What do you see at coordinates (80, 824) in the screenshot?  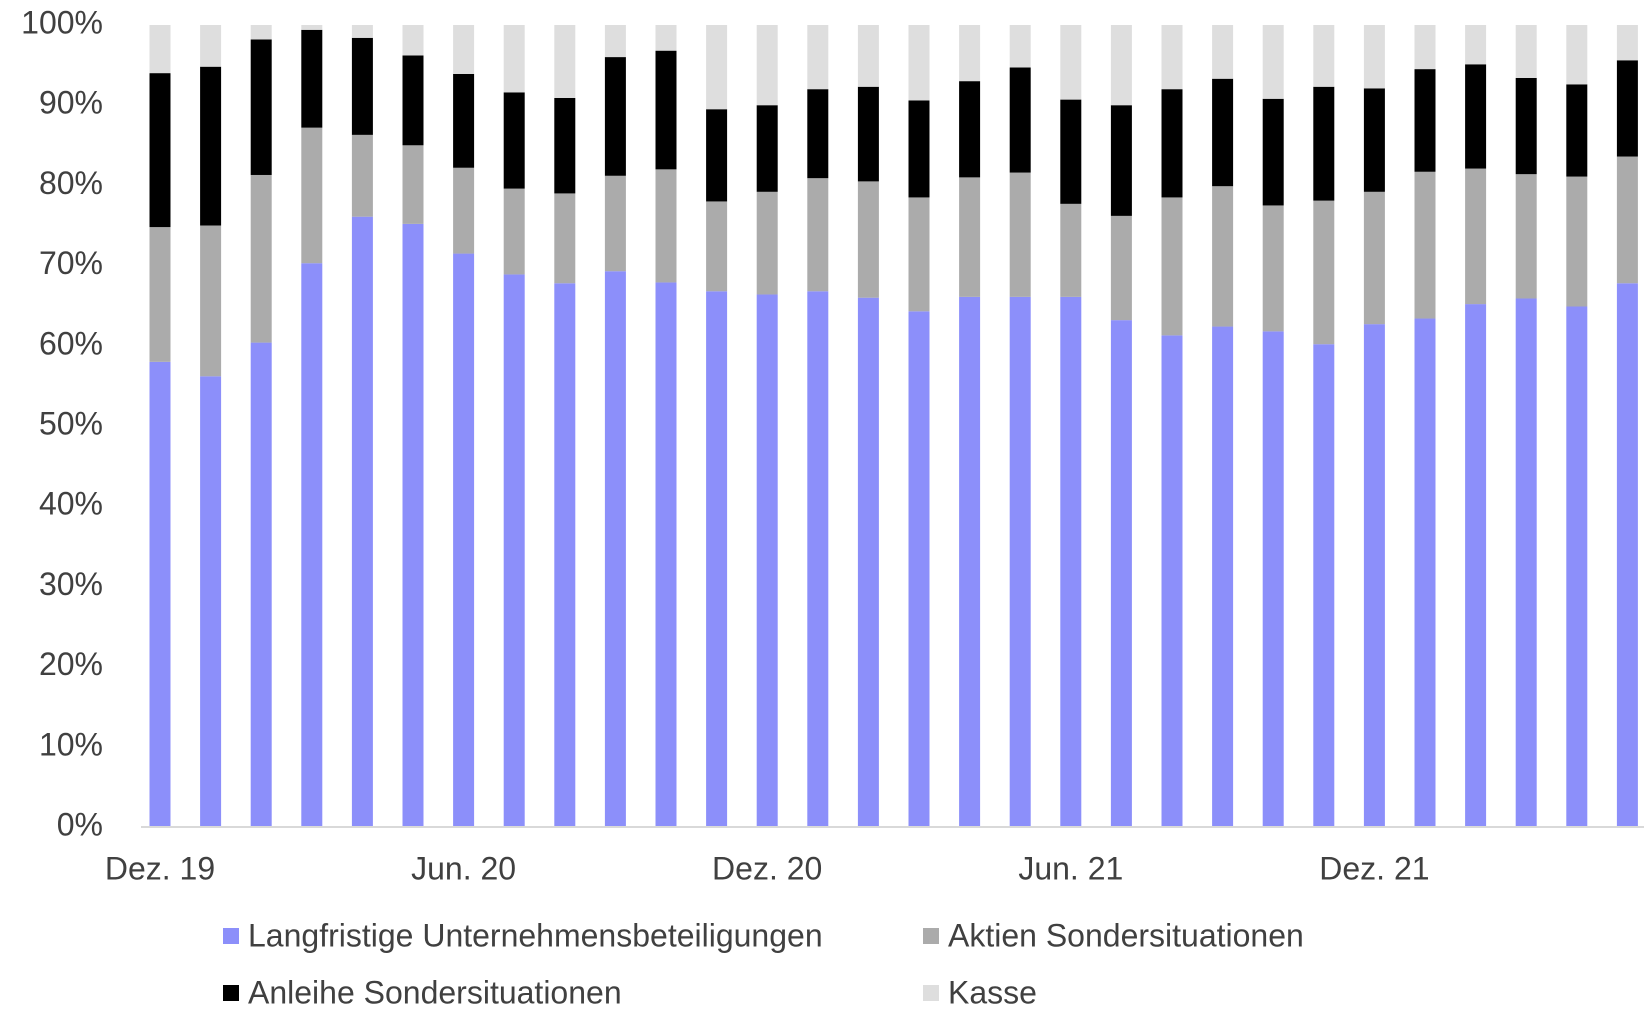 I see `y-tick-label: 0%` at bounding box center [80, 824].